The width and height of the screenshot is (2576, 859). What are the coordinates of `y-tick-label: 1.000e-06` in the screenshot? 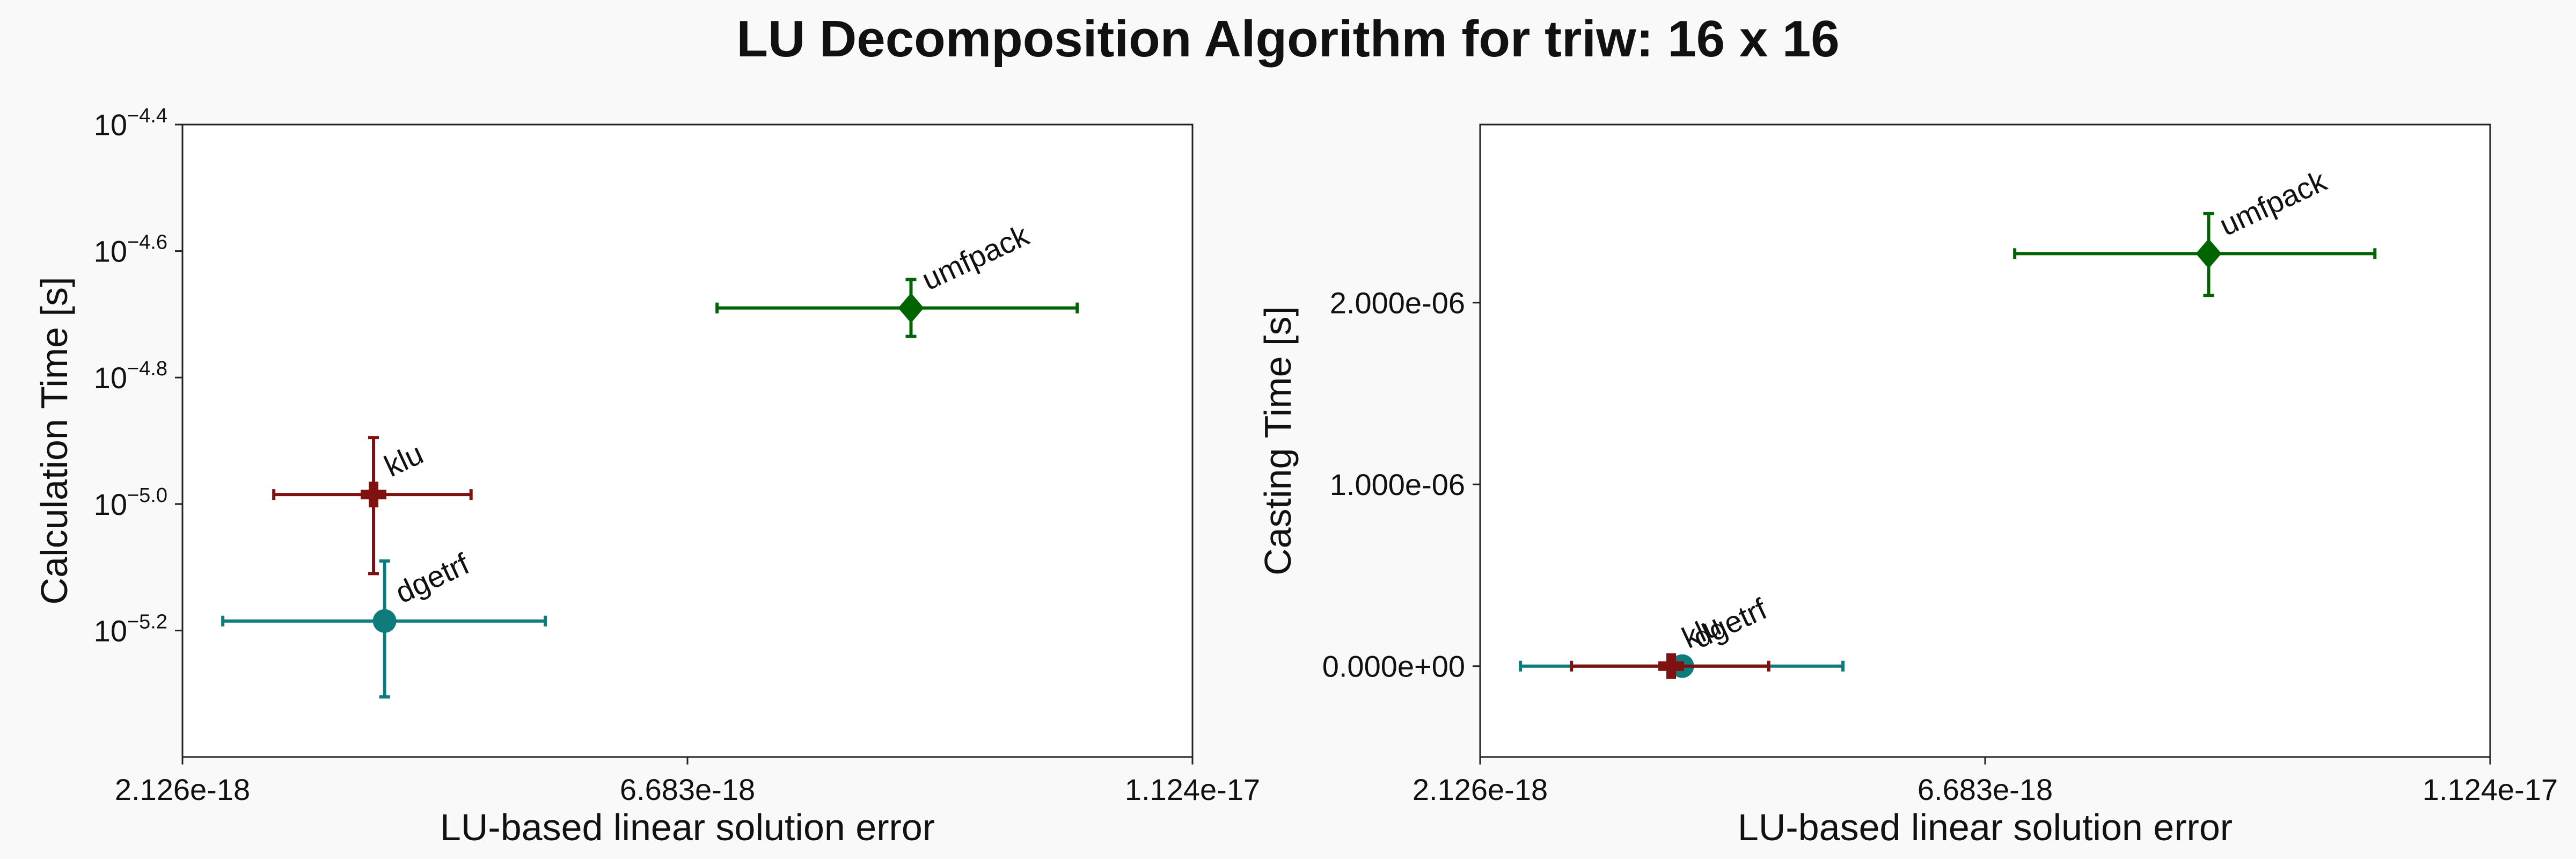 It's located at (1397, 484).